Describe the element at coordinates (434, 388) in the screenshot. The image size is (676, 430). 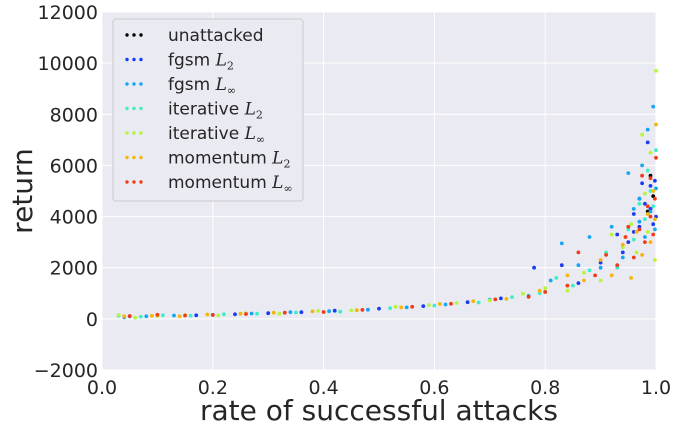
I see `x-tick-label: 0.6` at that location.